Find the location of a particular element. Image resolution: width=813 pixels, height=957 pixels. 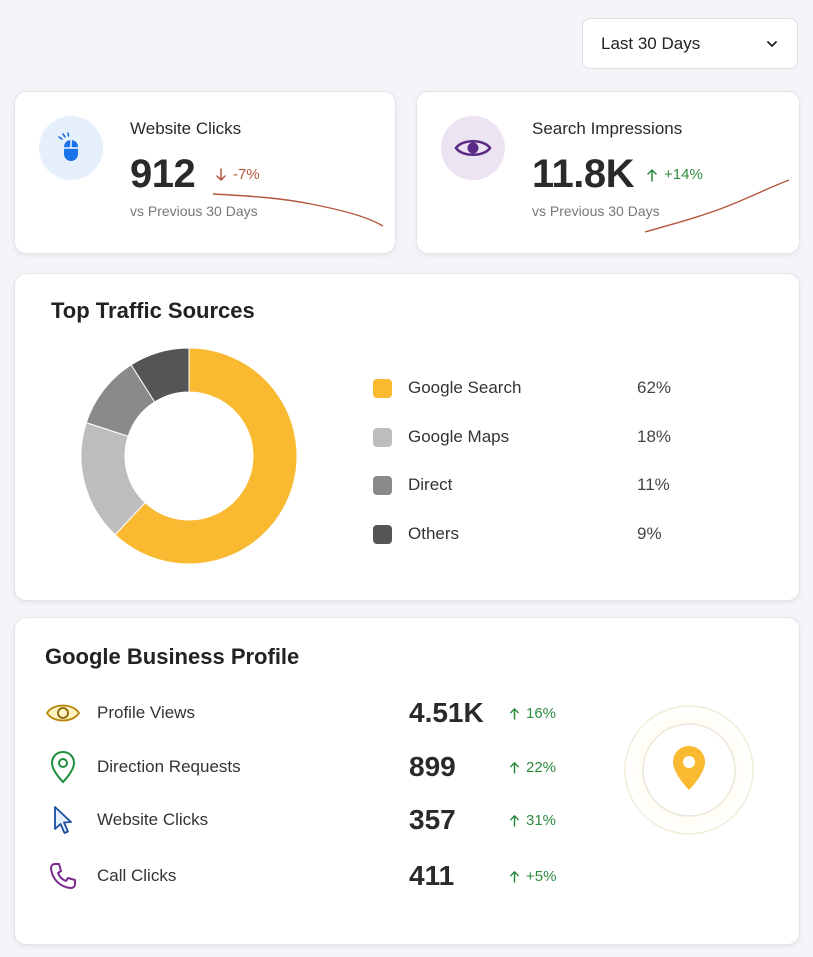

metric-value: 411 is located at coordinates (432, 875).